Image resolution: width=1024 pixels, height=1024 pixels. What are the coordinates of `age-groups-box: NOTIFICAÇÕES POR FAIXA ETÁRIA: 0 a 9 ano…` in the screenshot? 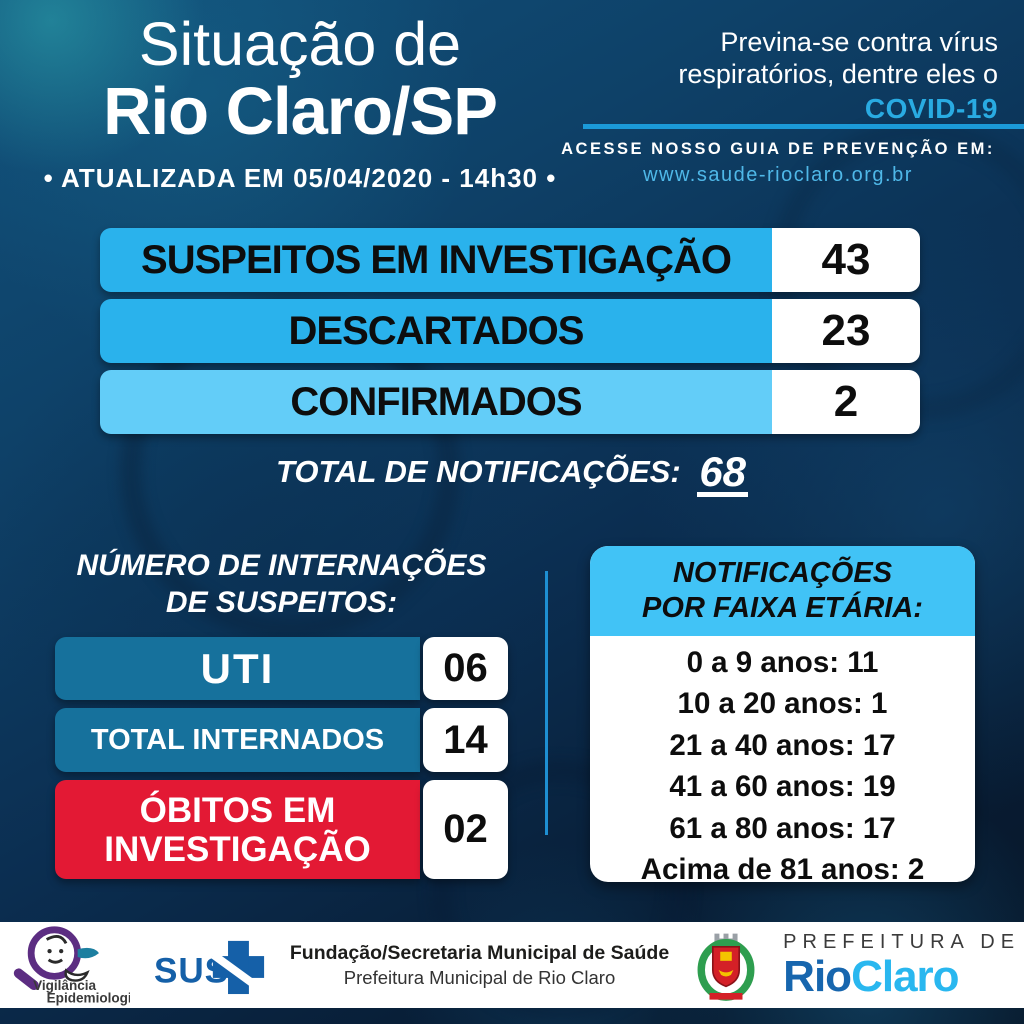 It's located at (782, 714).